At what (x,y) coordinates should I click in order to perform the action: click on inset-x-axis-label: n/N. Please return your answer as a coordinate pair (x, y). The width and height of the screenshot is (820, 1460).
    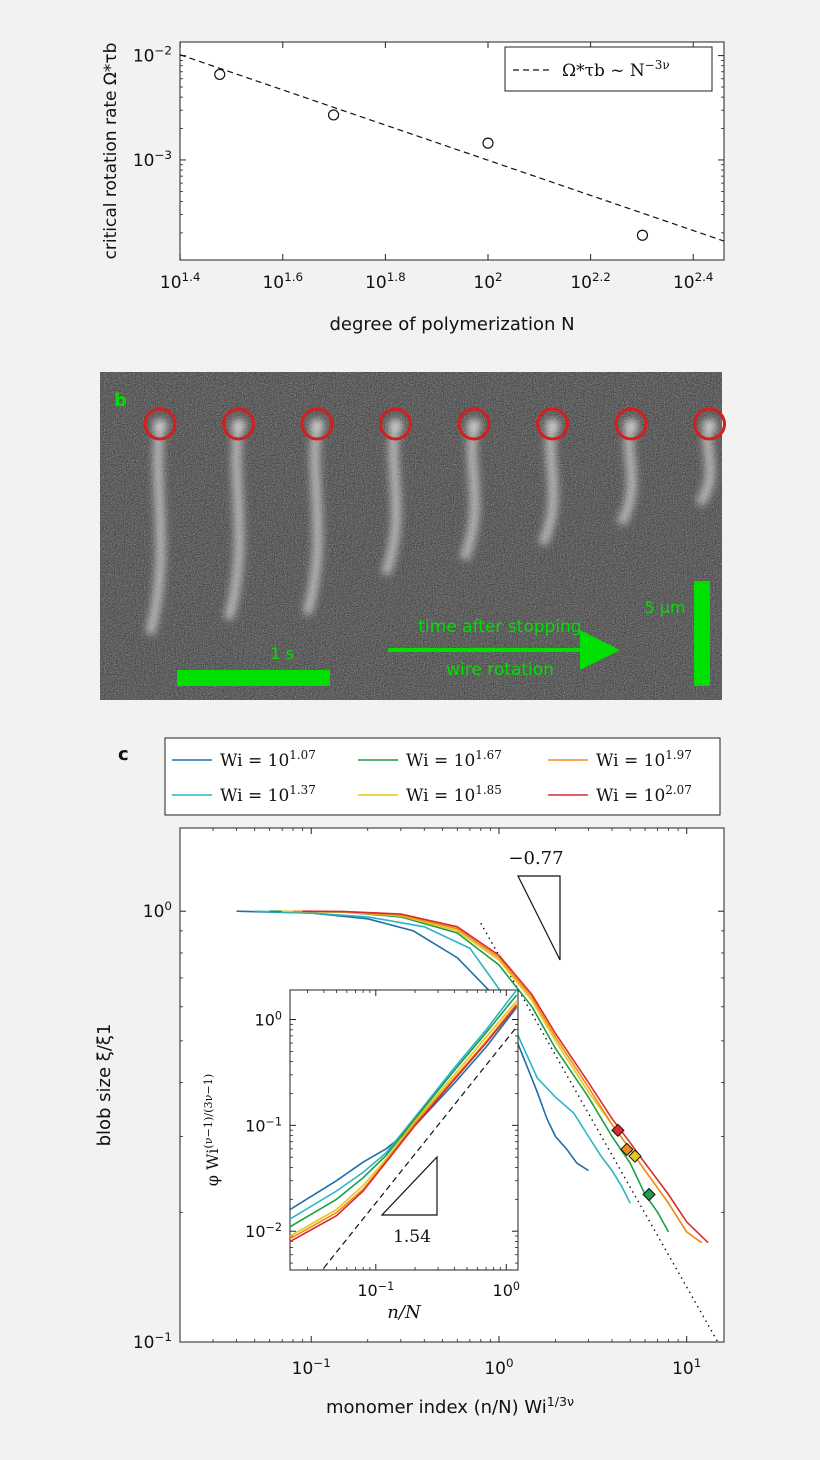
    Looking at the image, I should click on (404, 1312).